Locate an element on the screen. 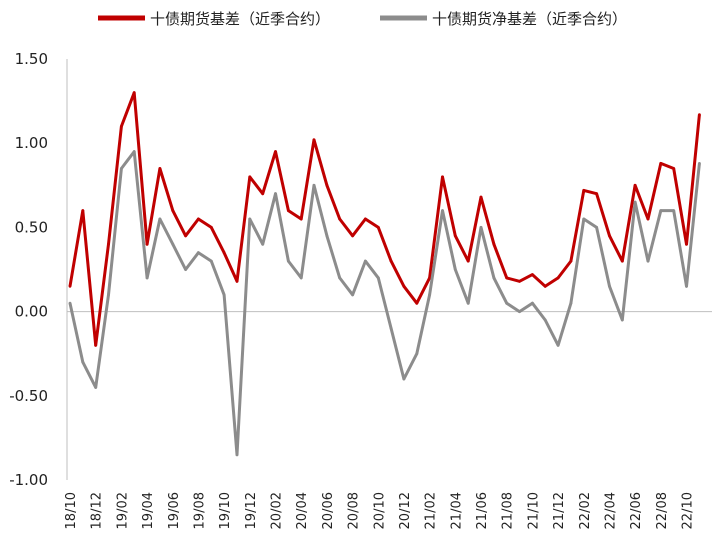 This screenshot has height=540, width=720. y-tick-label: -1.00 is located at coordinates (28, 480).